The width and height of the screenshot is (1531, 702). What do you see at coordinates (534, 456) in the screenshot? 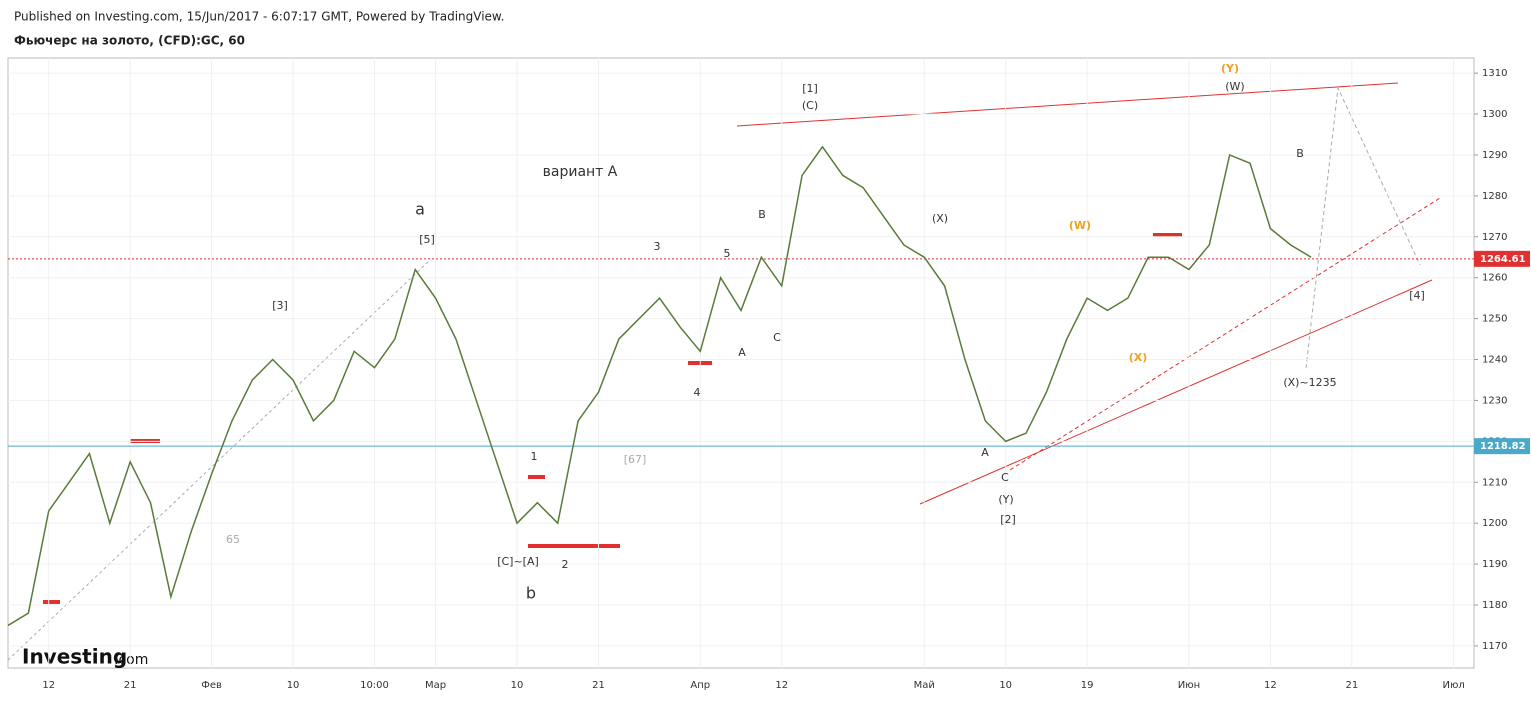
I see `wave-label: 1` at bounding box center [534, 456].